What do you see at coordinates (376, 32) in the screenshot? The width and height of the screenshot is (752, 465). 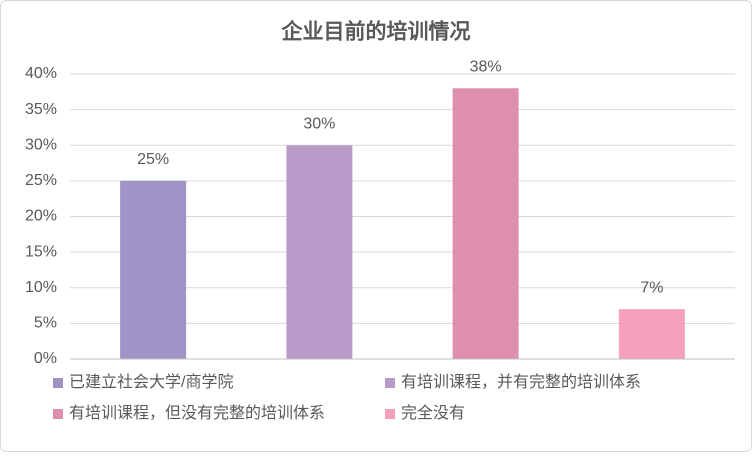 I see `chart-title: 企业目前的培训情况` at bounding box center [376, 32].